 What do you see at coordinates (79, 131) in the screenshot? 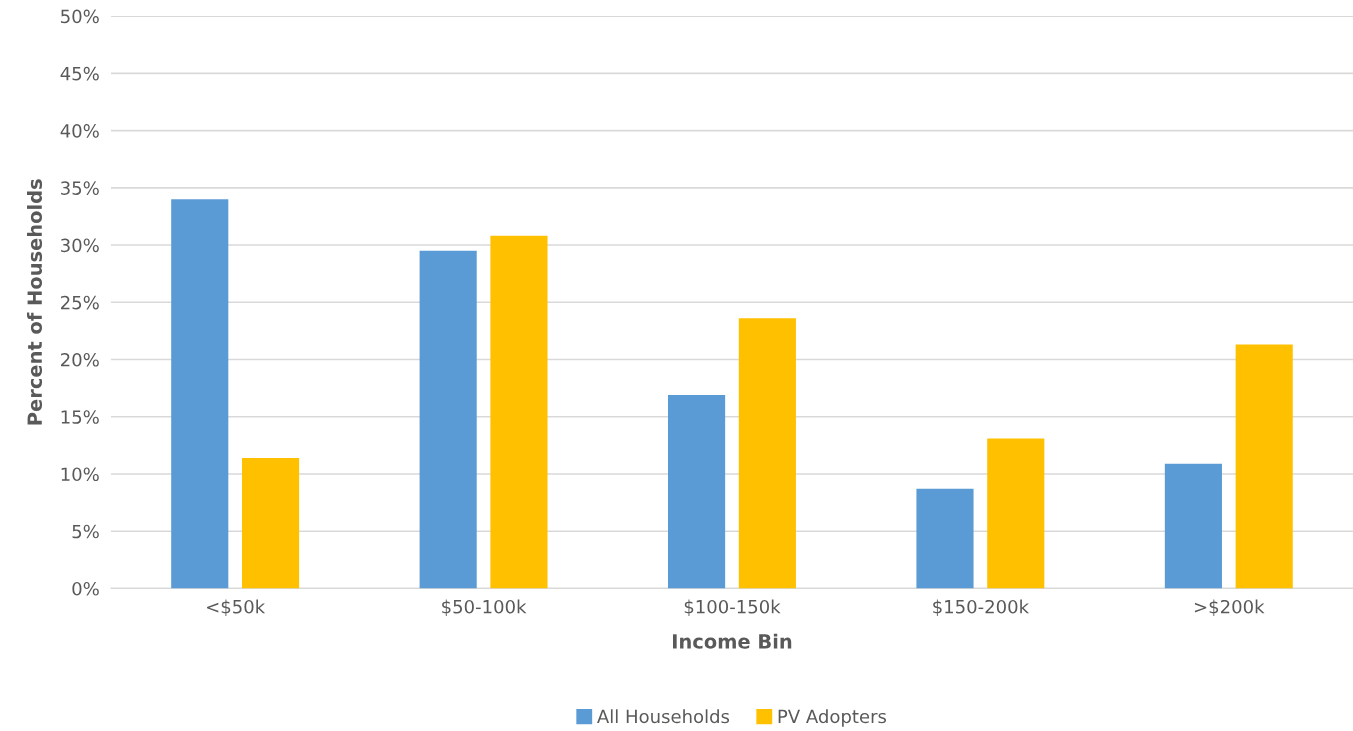
I see `y-tick-label: 40%` at bounding box center [79, 131].